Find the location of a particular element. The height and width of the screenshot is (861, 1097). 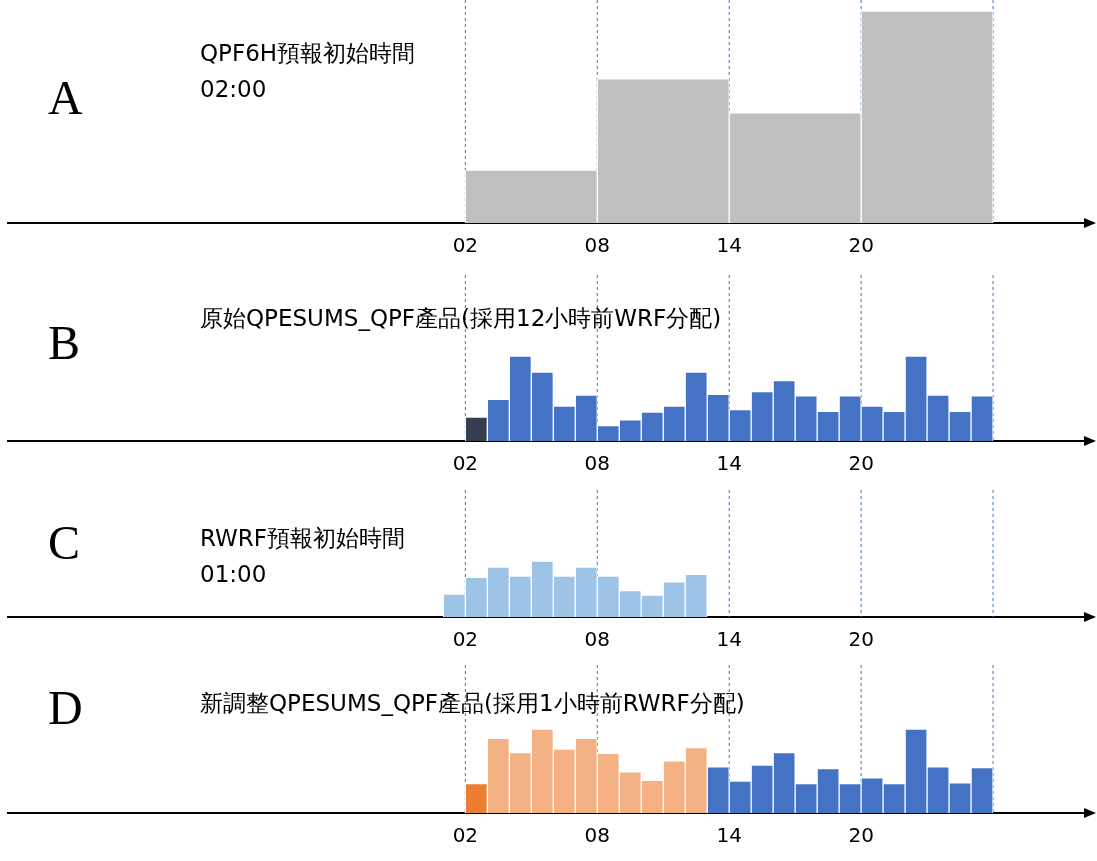

chart-subtitle: 新調整QPESUMS_QPF產品(採用1小時前RWRF分配) is located at coordinates (472, 703).